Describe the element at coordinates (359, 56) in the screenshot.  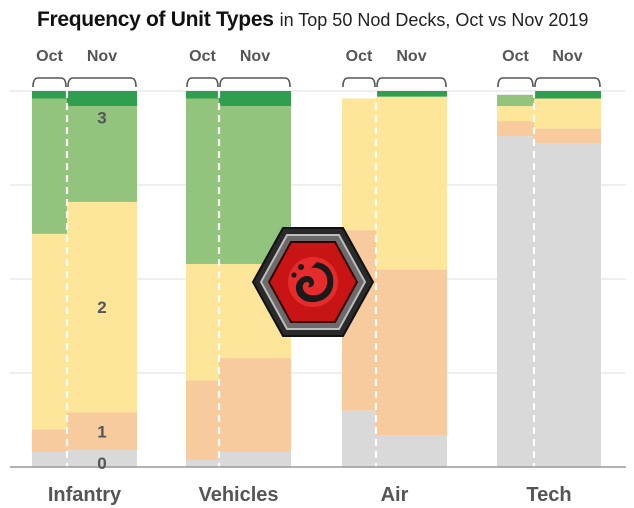
I see `period-label-air-oct: Oct` at that location.